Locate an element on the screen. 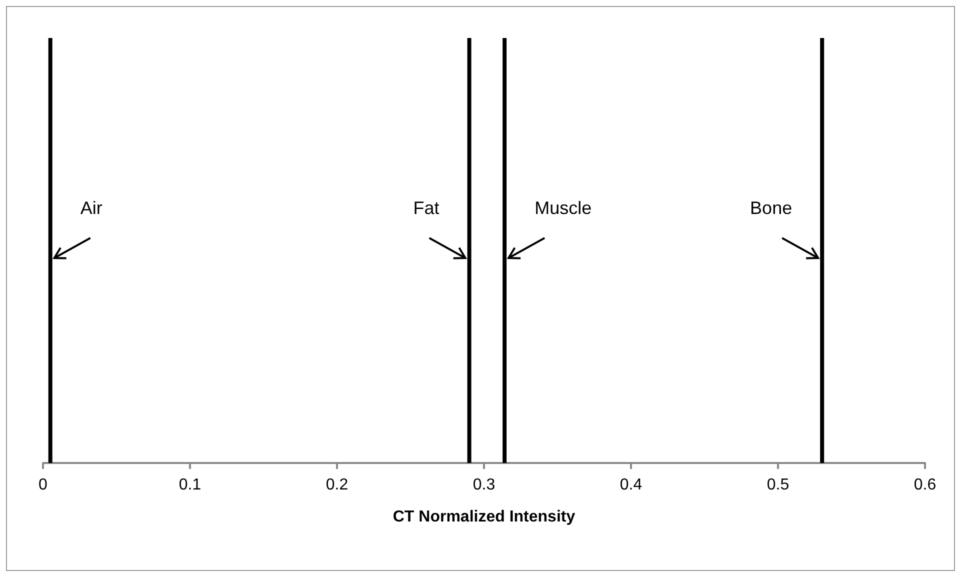 Image resolution: width=961 pixels, height=577 pixels. series-label: Muscle is located at coordinates (563, 208).